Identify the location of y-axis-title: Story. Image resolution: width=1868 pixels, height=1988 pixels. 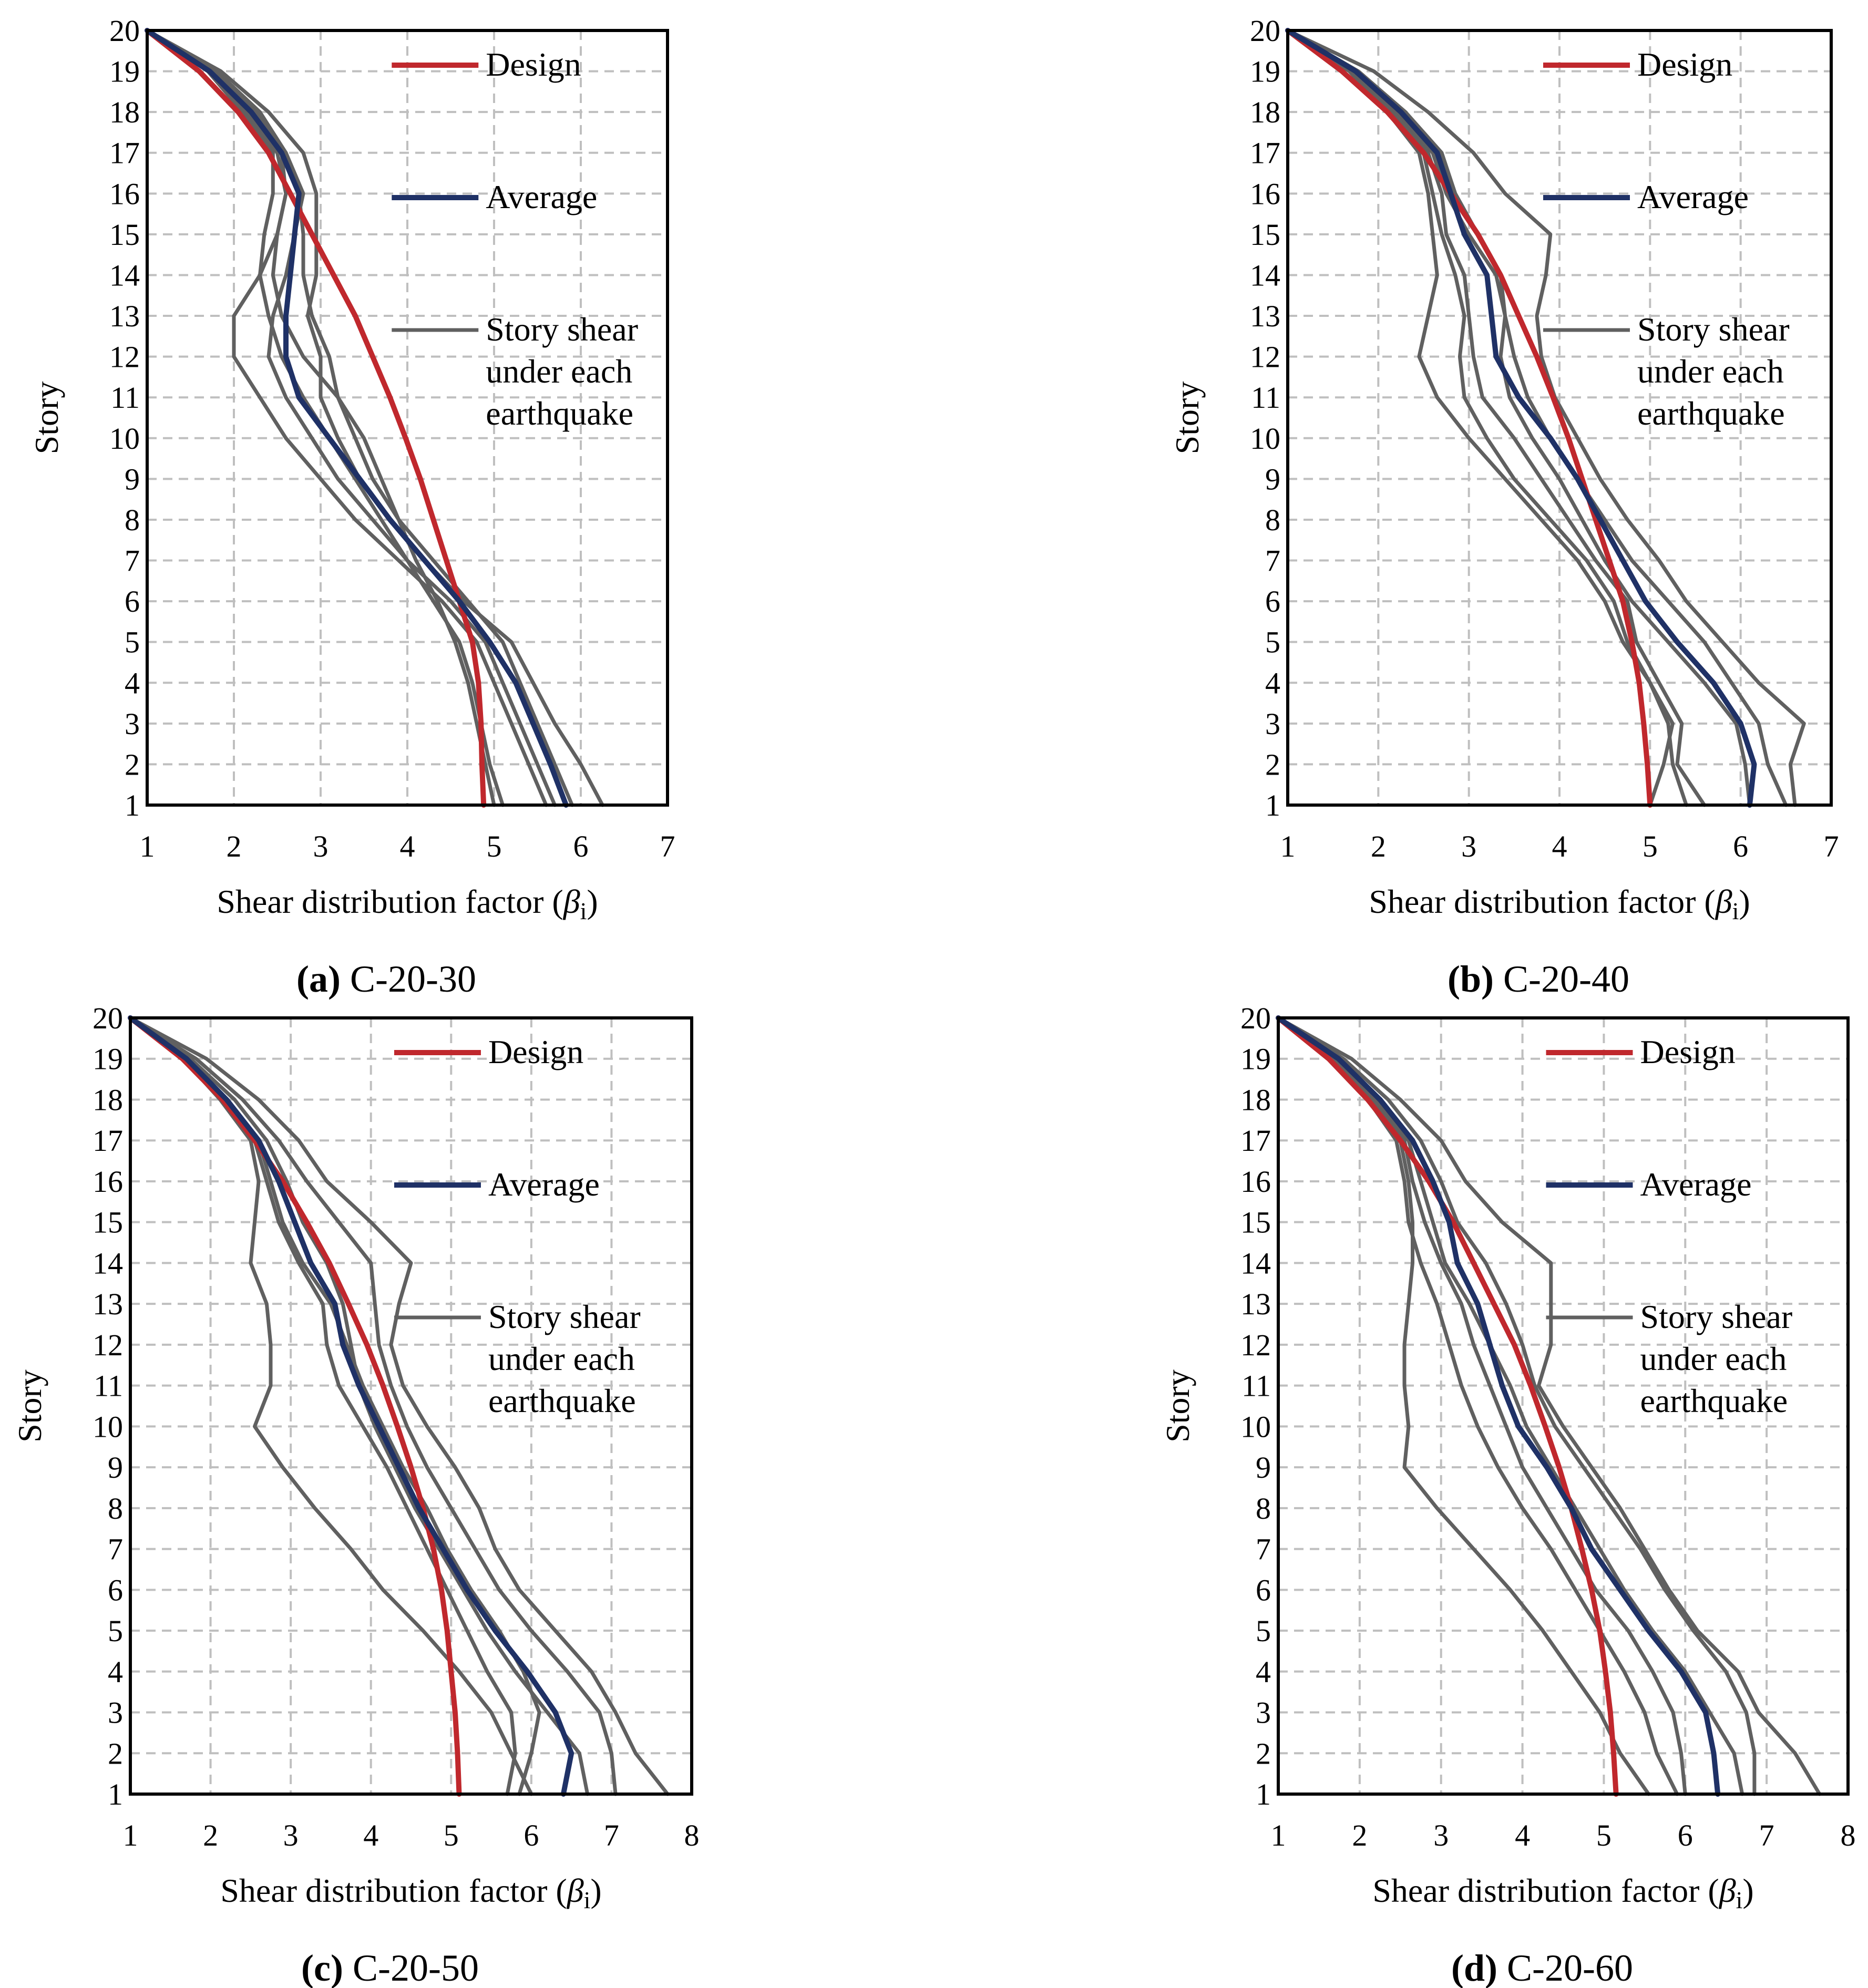
(1177, 1406).